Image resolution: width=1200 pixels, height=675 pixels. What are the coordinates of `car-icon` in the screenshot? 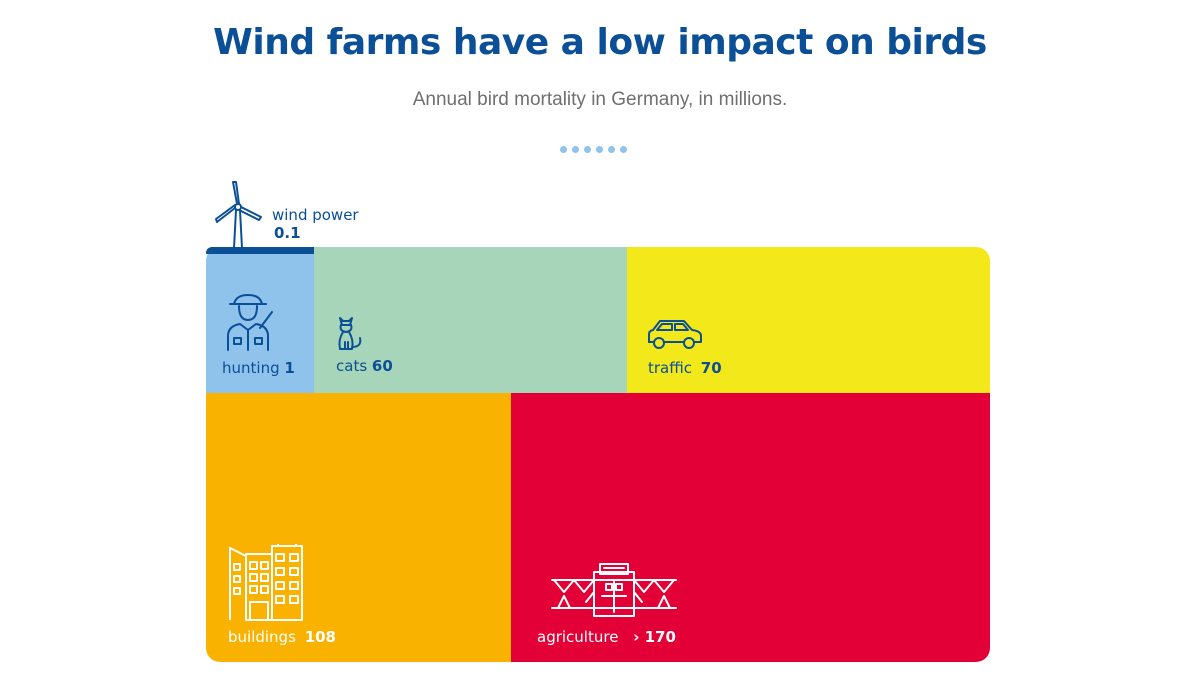 It's located at (675, 334).